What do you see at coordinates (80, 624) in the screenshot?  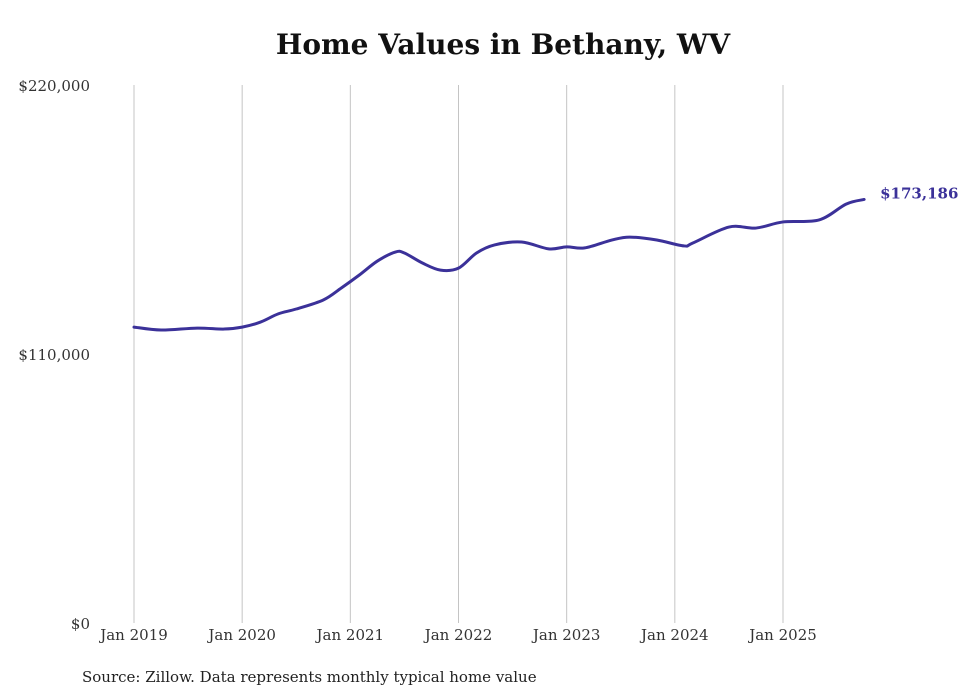 I see `y-tick-label: $0` at bounding box center [80, 624].